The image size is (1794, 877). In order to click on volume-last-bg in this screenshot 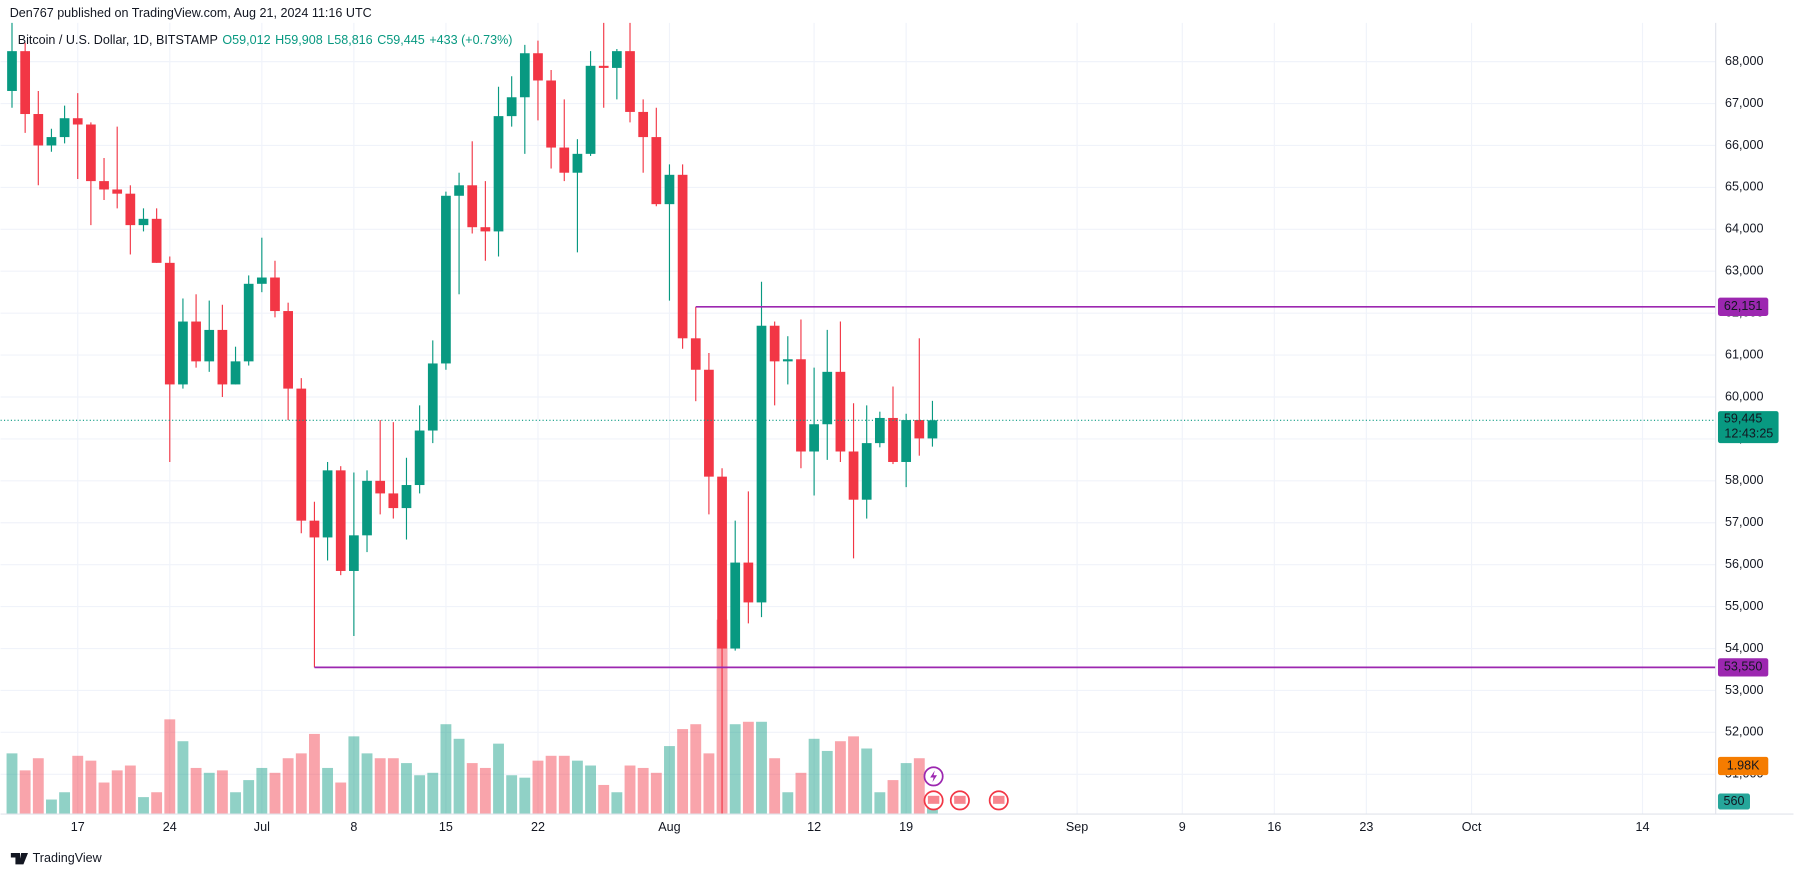, I will do `click(1733, 801)`.